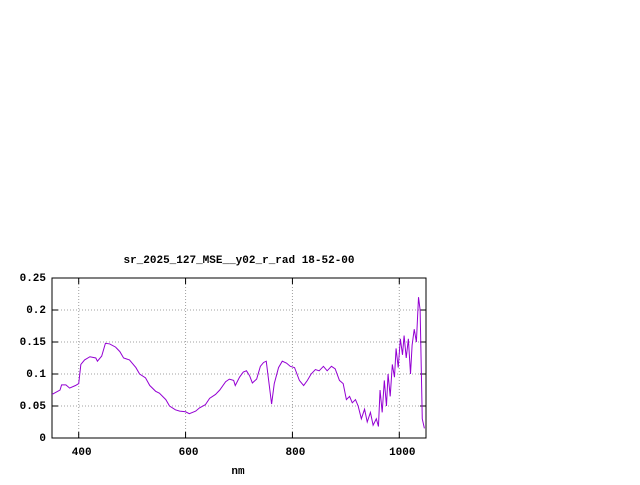 This screenshot has width=640, height=485. What do you see at coordinates (42, 439) in the screenshot?
I see `y-tick-label: 0` at bounding box center [42, 439].